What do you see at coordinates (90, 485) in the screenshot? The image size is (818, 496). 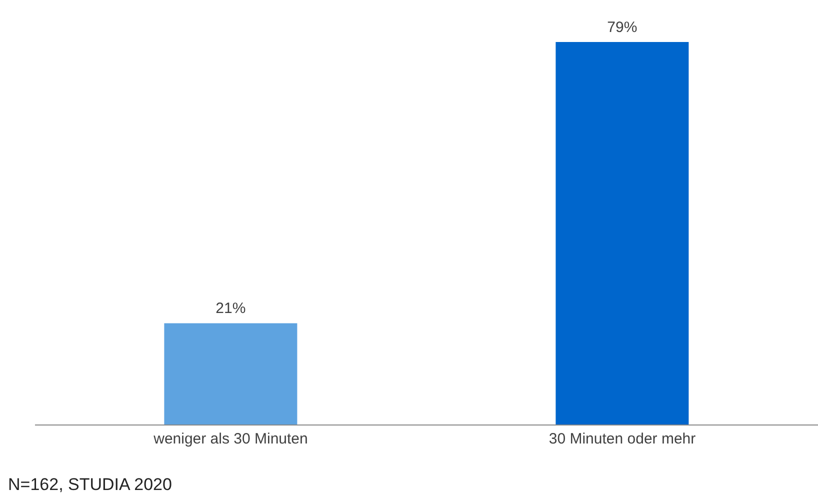 I see `text: N=162, STUDIA 2020` at bounding box center [90, 485].